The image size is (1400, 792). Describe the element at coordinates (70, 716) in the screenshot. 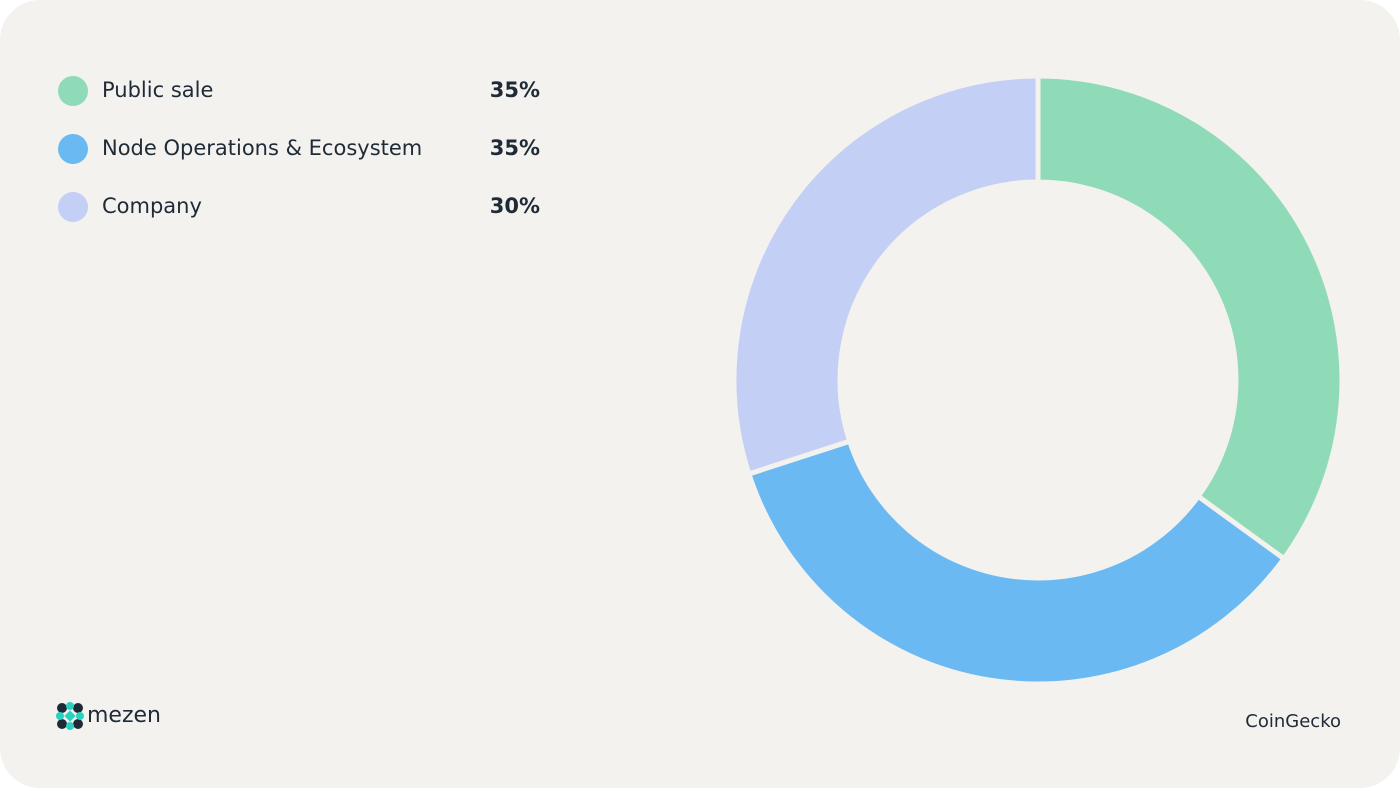

I see `logo-icon` at that location.